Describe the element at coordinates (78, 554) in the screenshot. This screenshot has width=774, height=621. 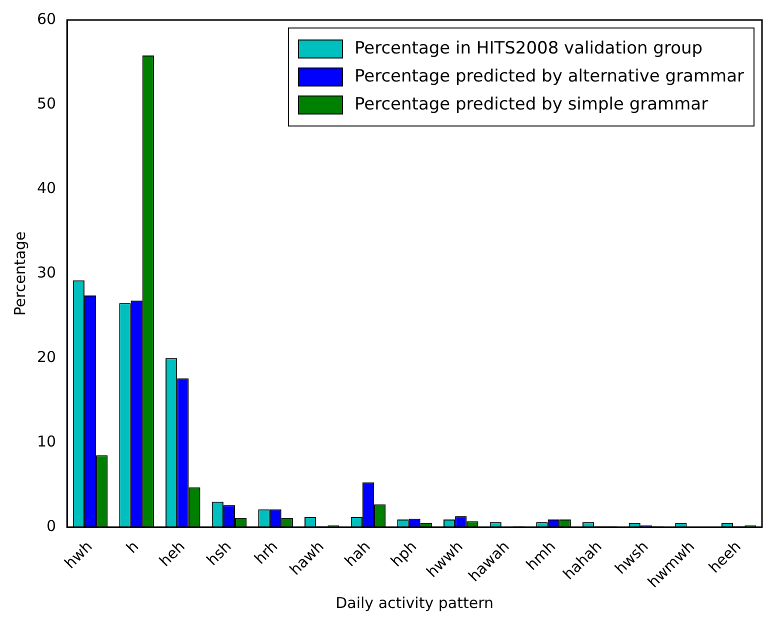
I see `x-tick-label: hwh` at that location.